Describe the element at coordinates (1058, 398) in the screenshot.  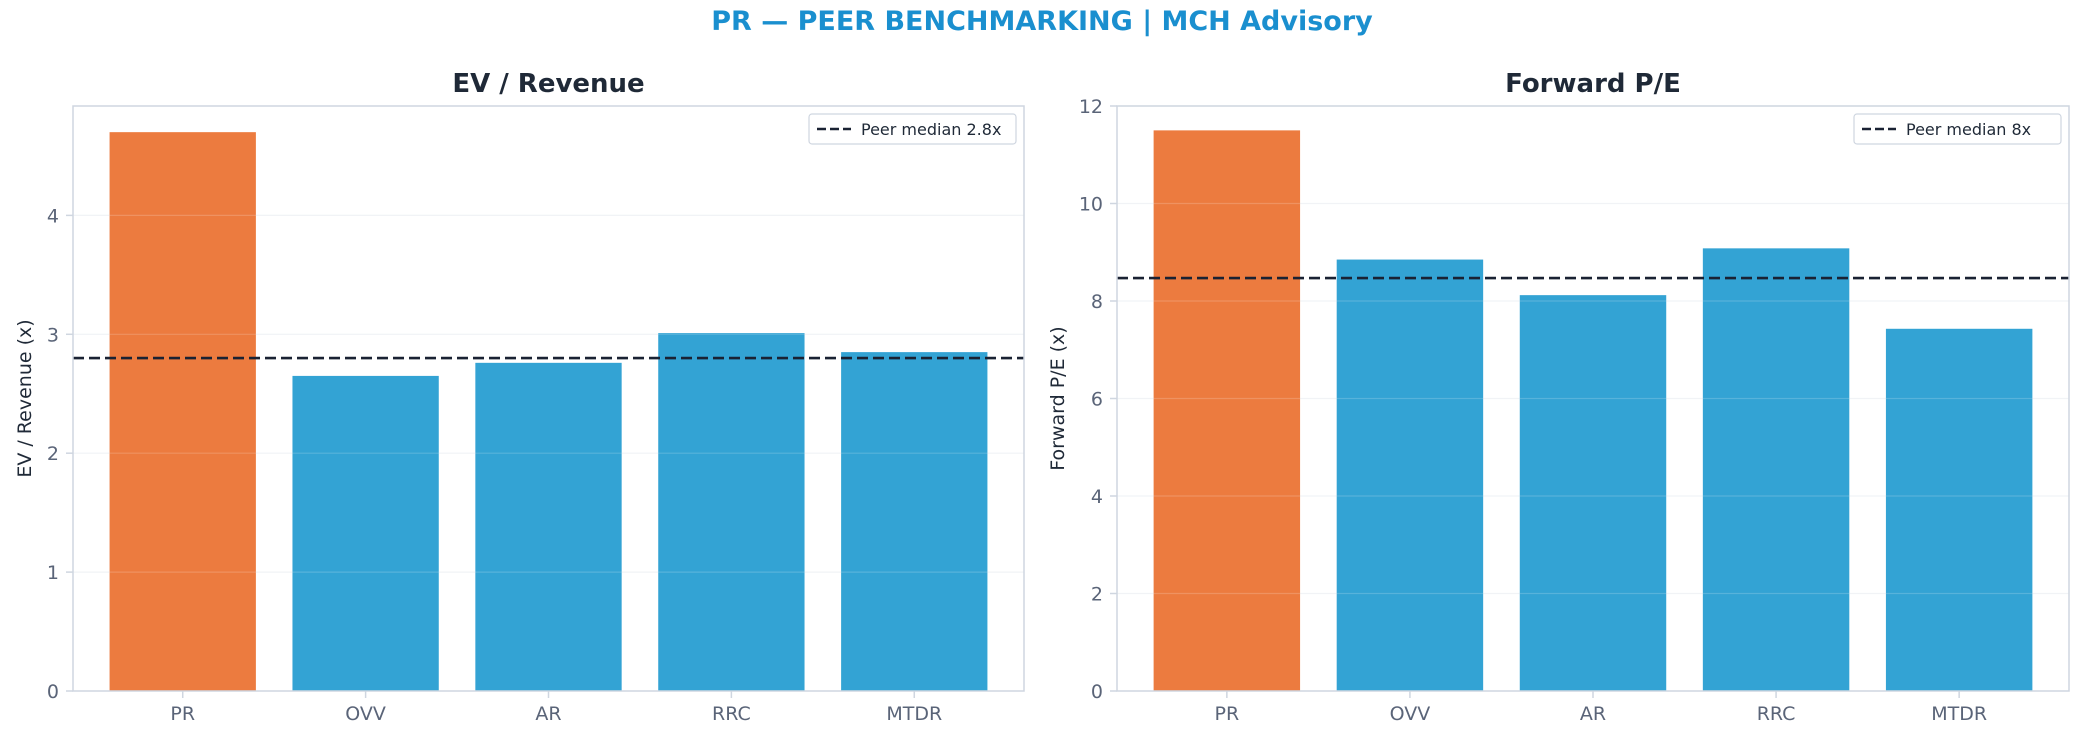
I see `y-axis-title: Forward P/E (x)` at that location.